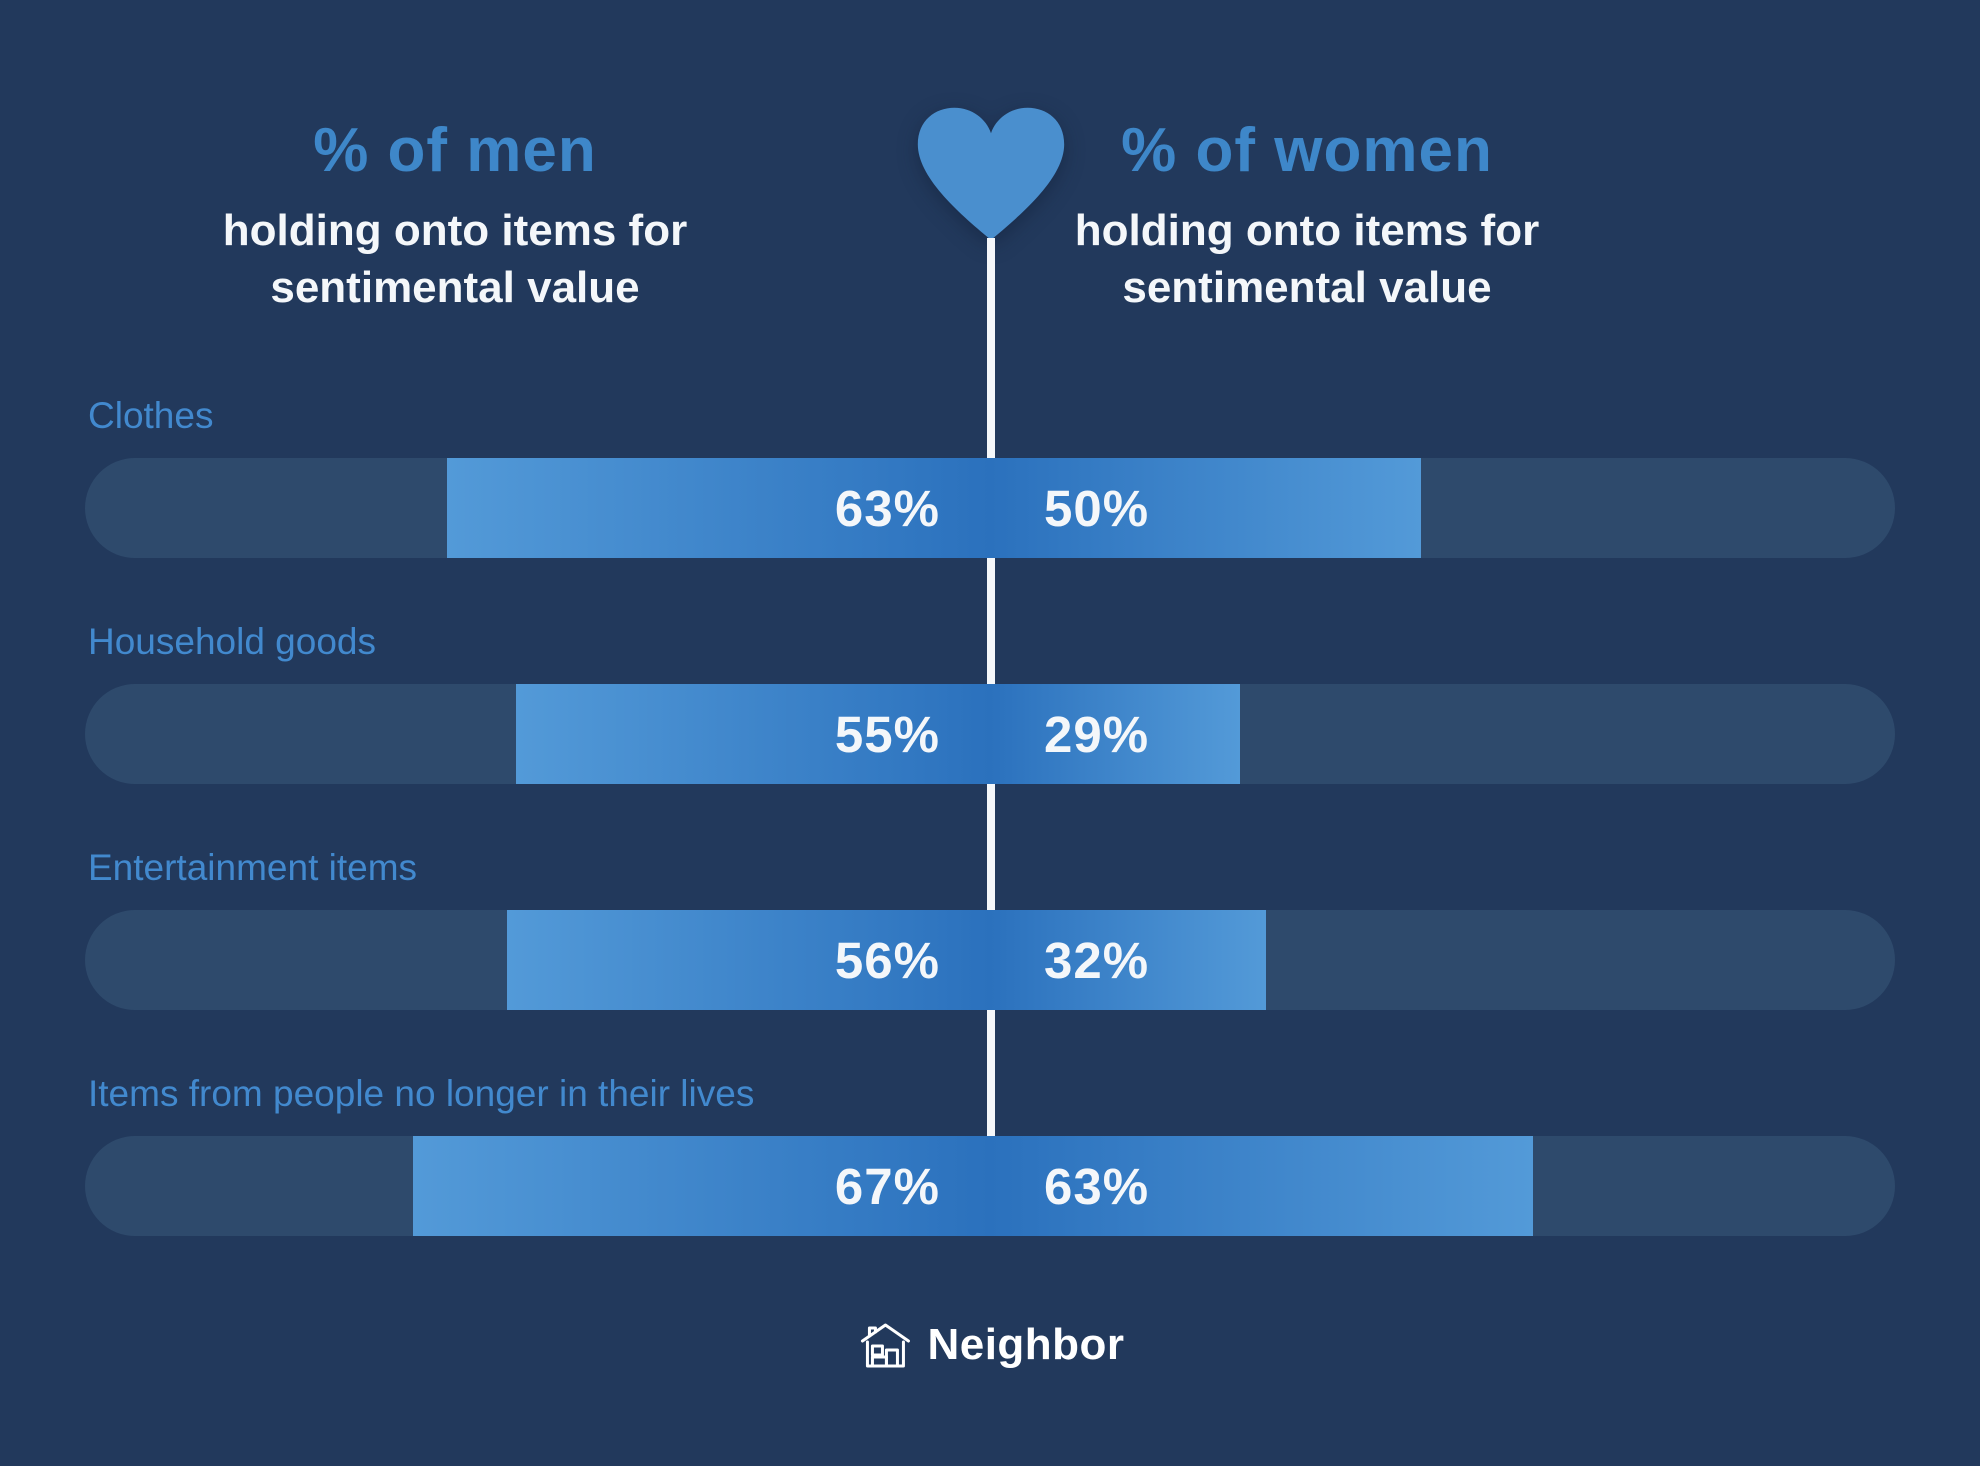  What do you see at coordinates (718, 508) in the screenshot?
I see `men-bar-fill: 63%` at bounding box center [718, 508].